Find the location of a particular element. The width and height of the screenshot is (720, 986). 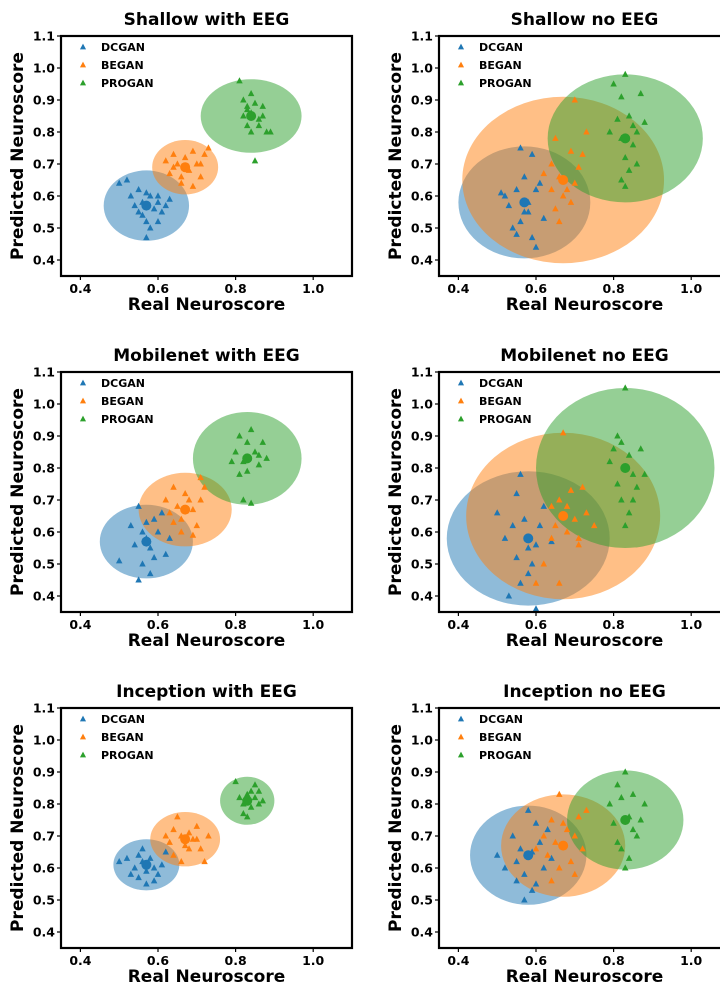

mean-marker-progan is located at coordinates (625, 468).